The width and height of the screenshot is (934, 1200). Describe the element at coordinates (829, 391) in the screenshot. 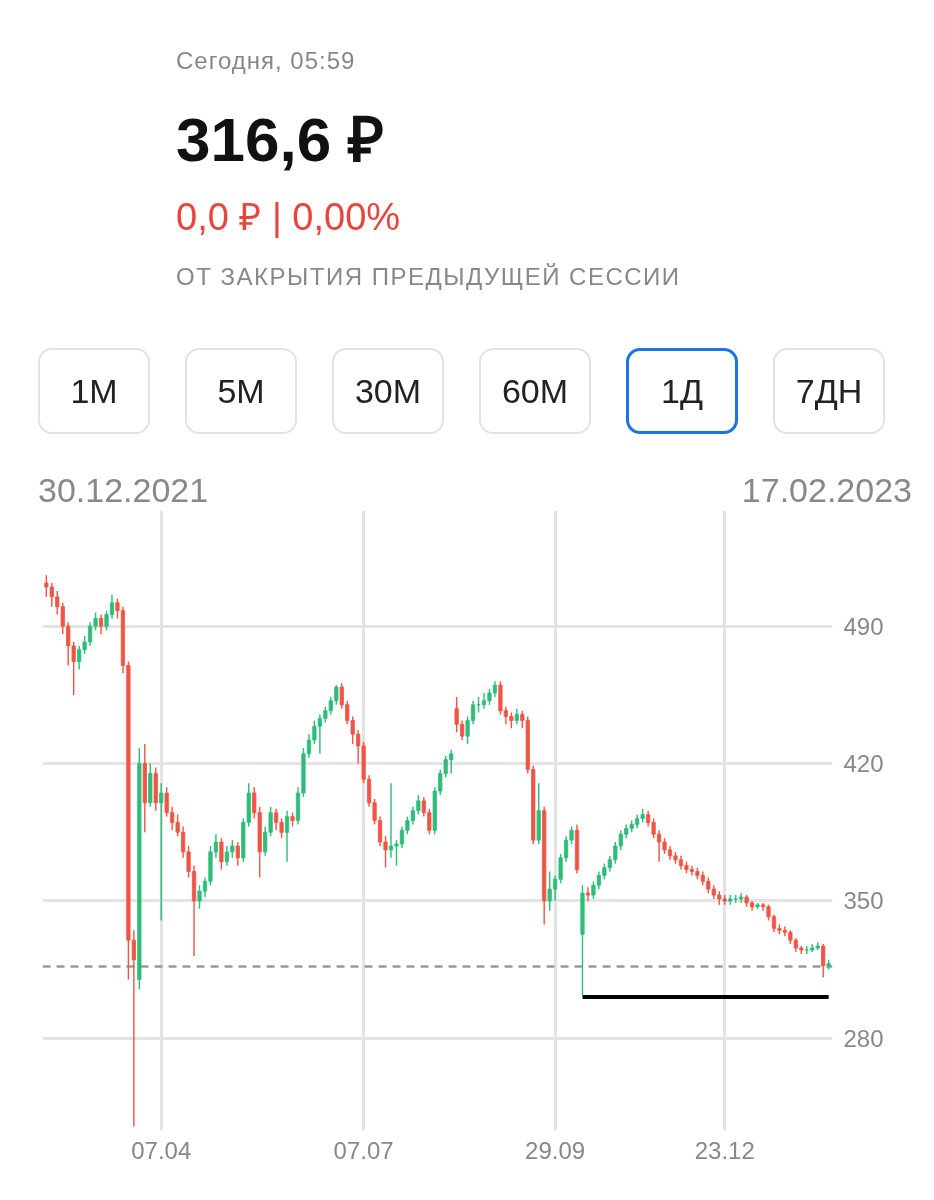

I see `text: 7ДН` at that location.